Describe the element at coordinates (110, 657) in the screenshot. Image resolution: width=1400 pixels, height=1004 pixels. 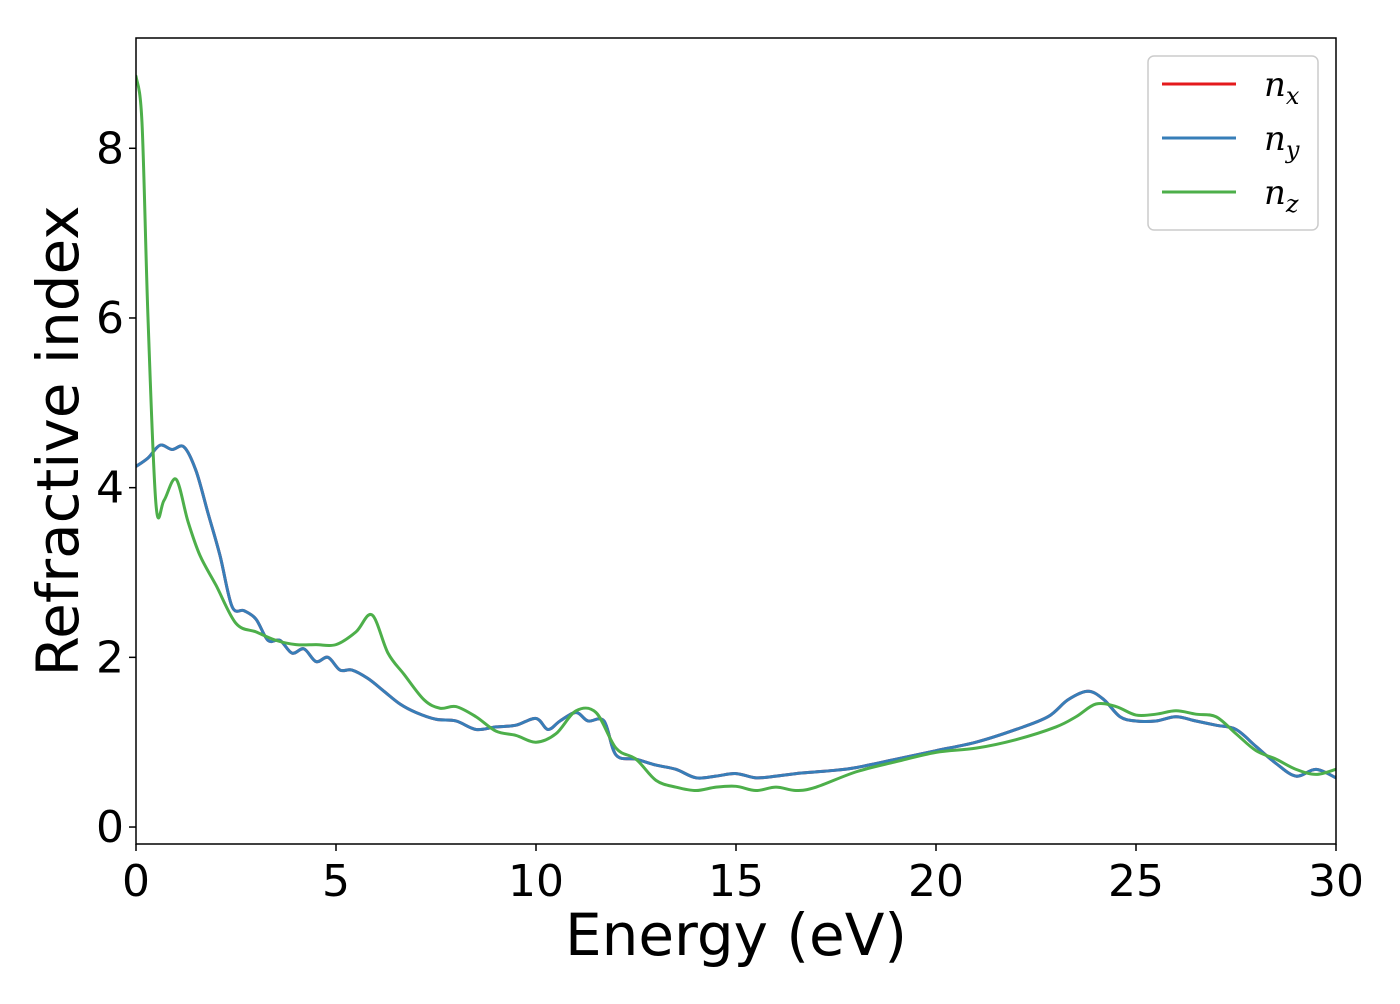
I see `y-tick-label: 2` at that location.